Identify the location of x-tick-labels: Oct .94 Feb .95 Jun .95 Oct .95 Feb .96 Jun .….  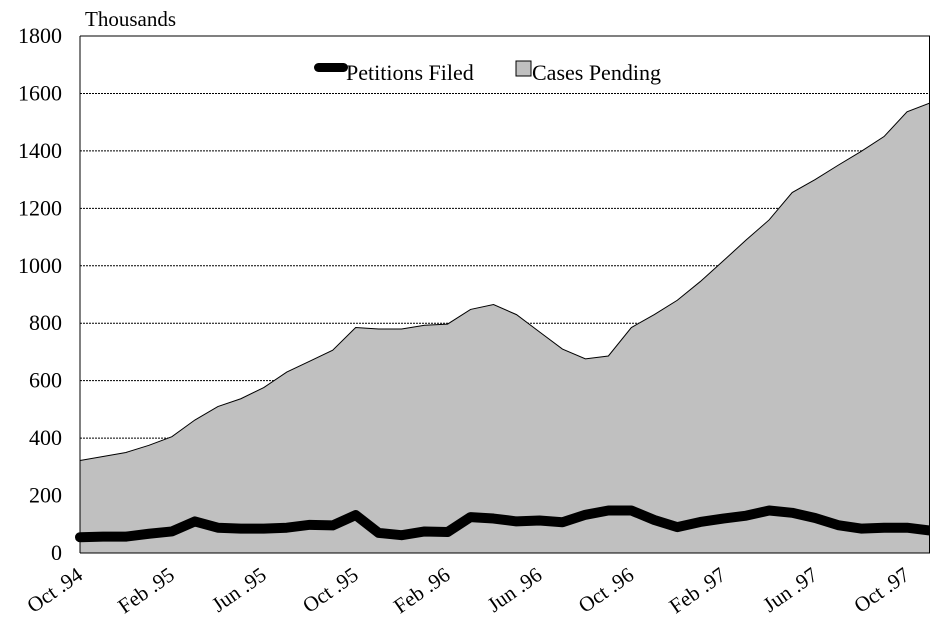
(467, 590).